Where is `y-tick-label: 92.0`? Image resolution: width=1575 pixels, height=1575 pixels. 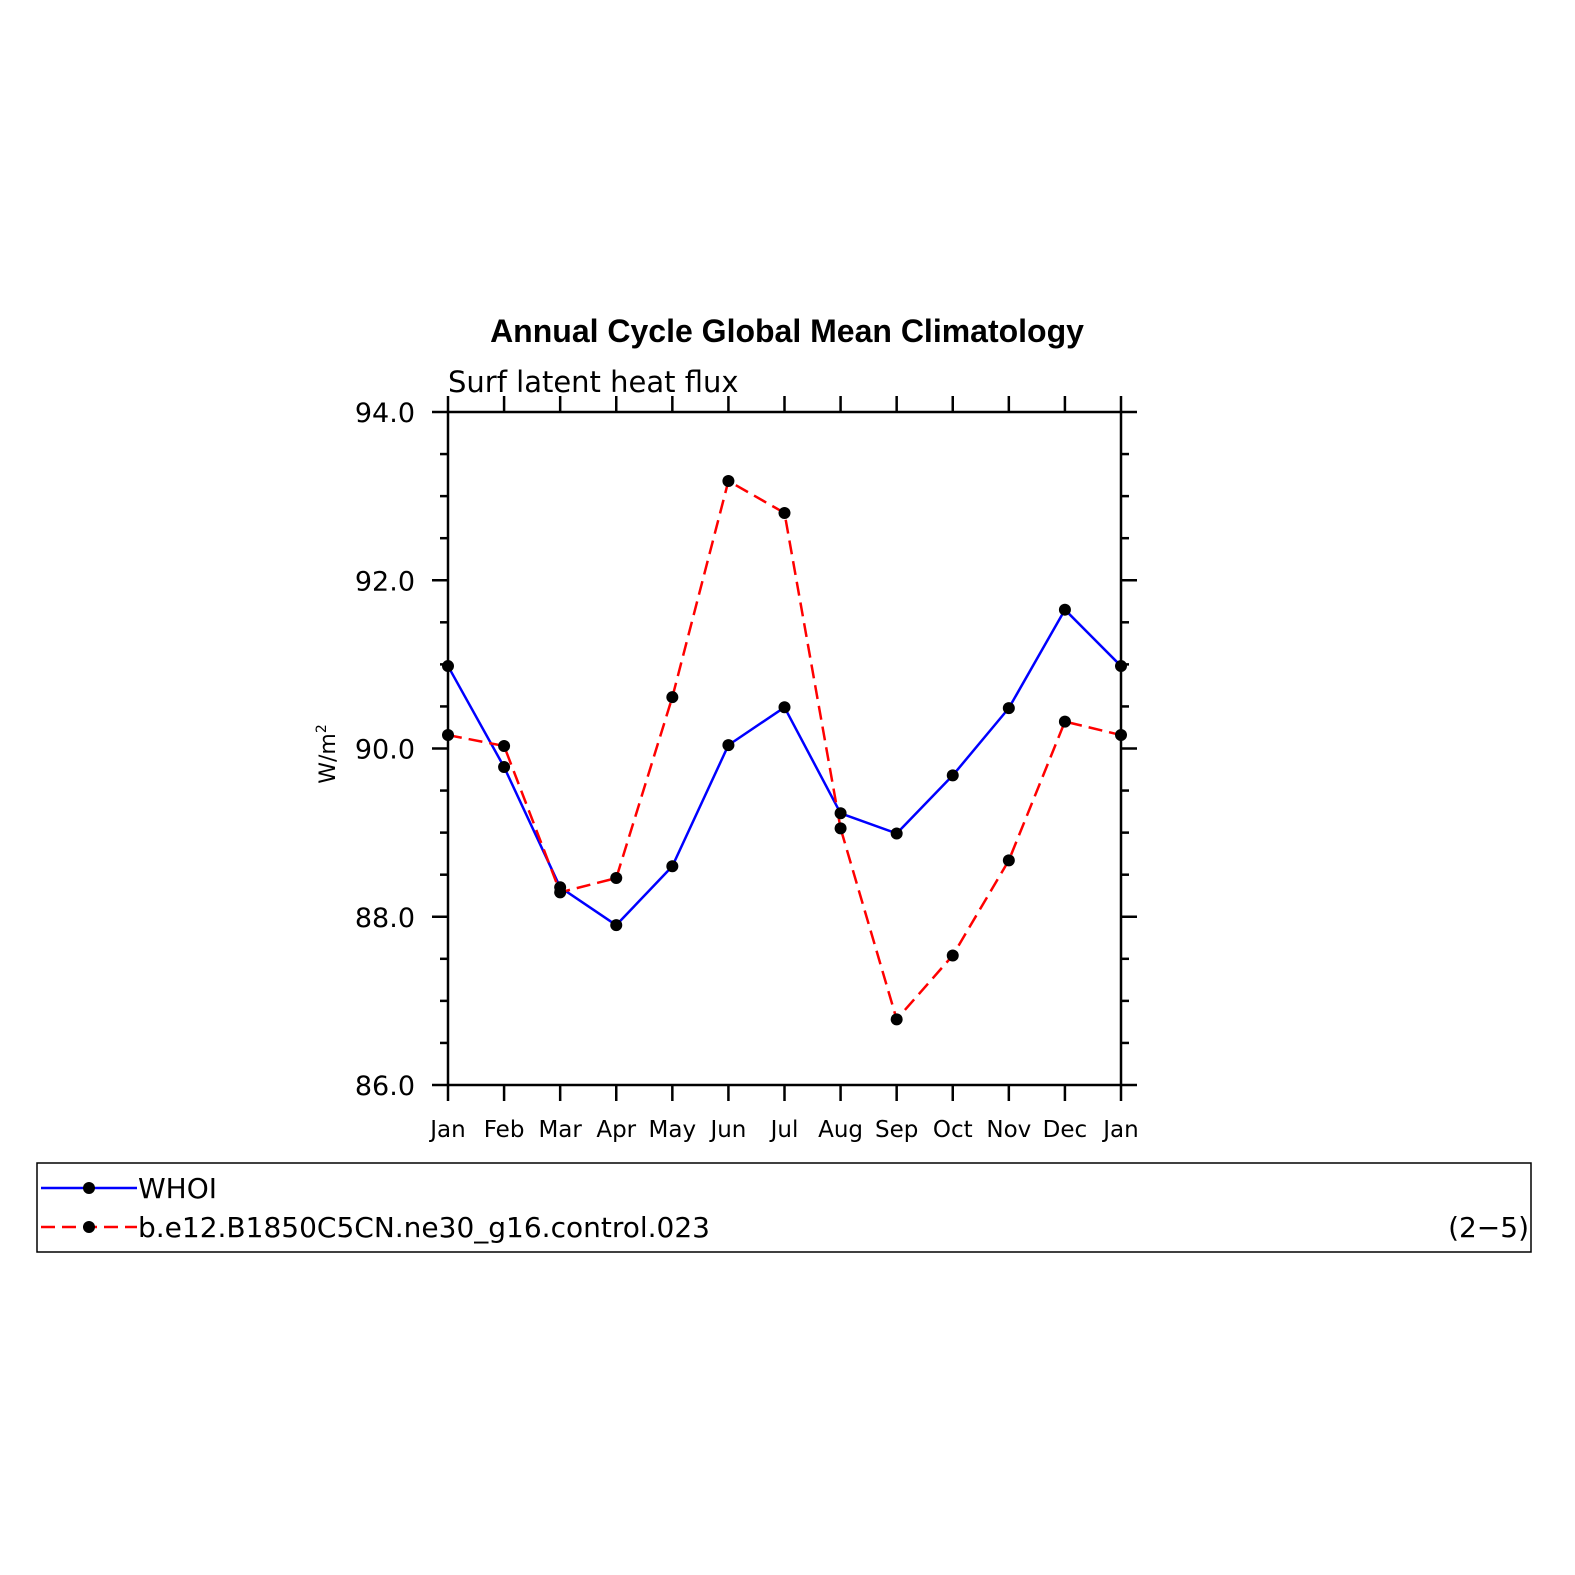 y-tick-label: 92.0 is located at coordinates (385, 581).